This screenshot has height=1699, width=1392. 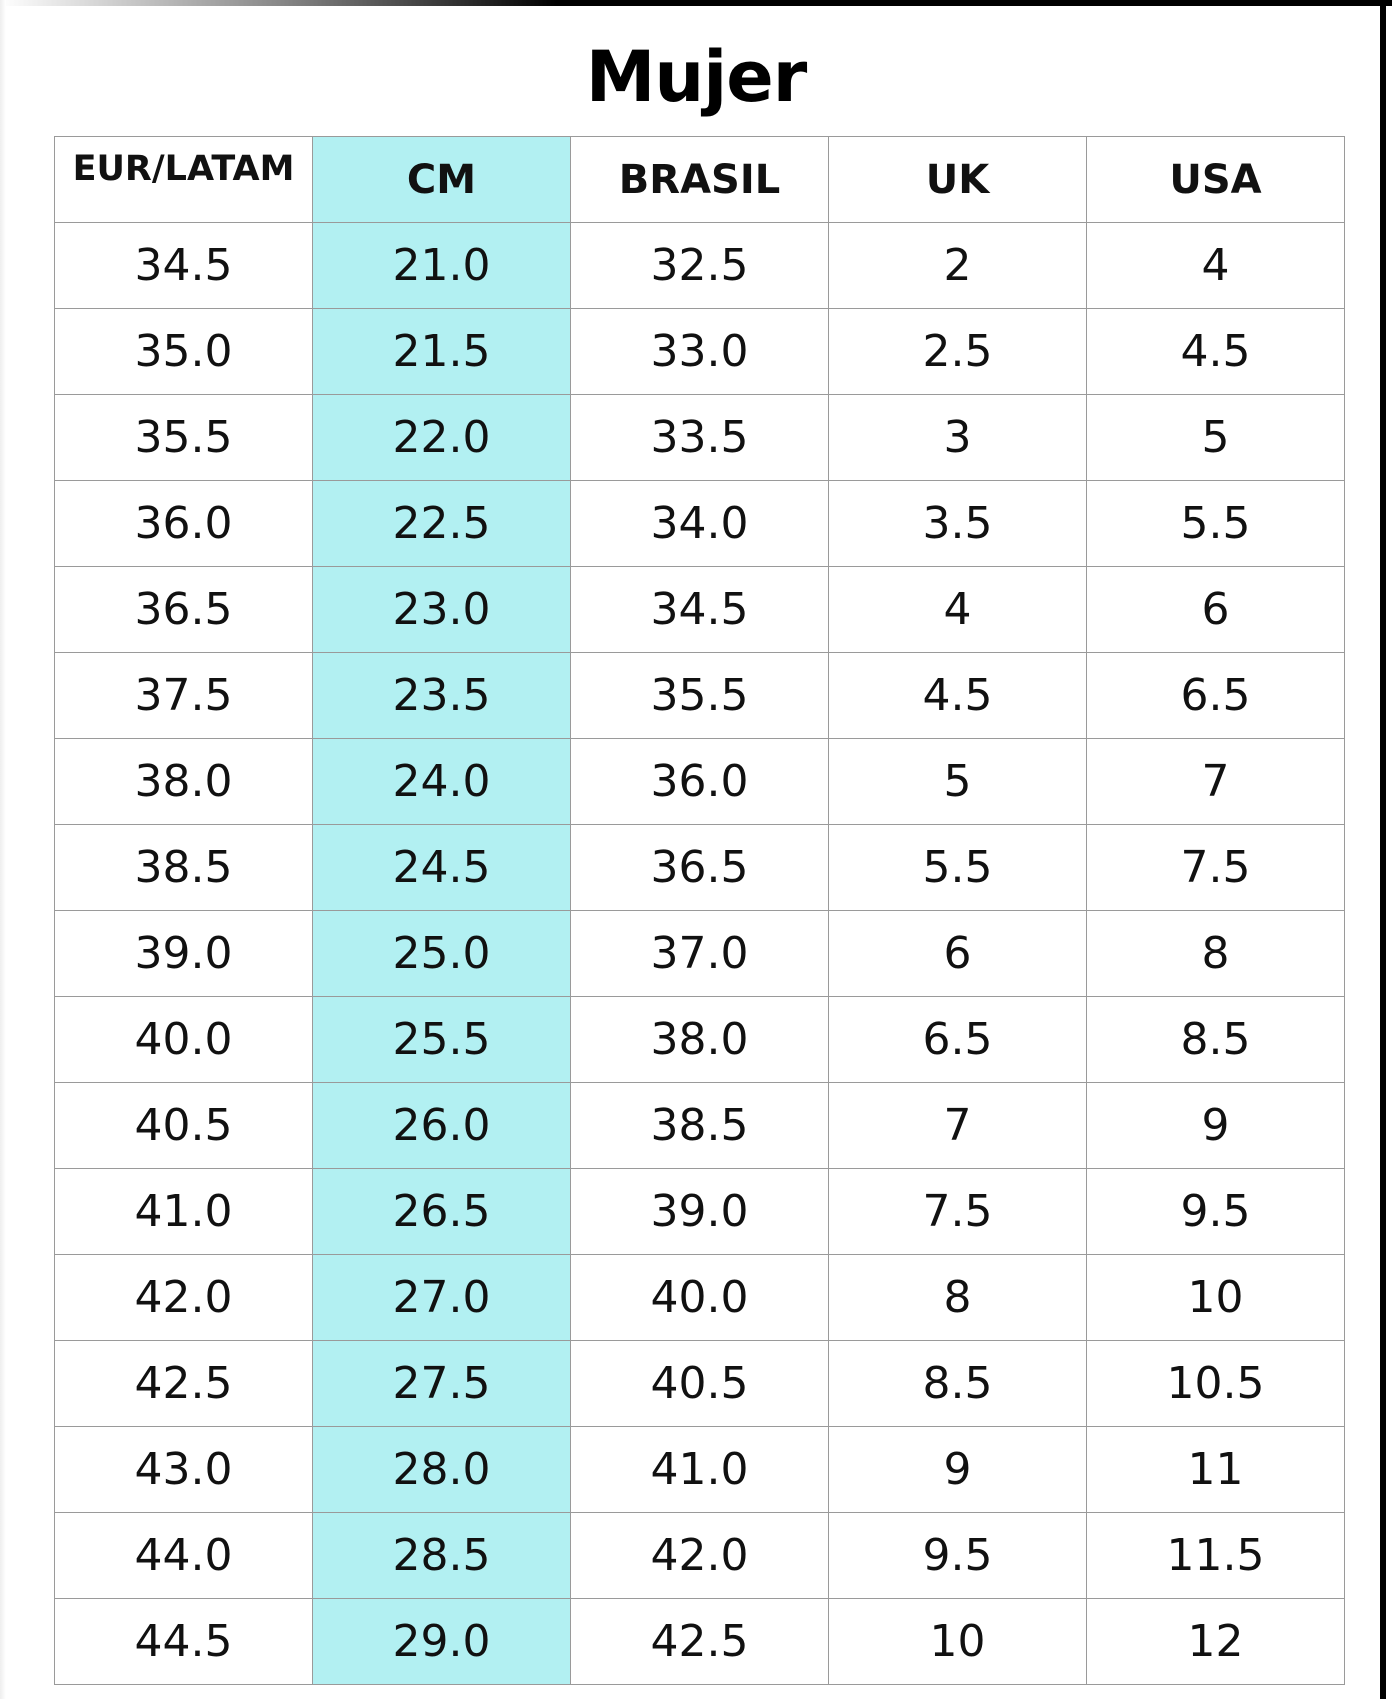 I want to click on table-cell: 37.0, so click(x=699, y=953).